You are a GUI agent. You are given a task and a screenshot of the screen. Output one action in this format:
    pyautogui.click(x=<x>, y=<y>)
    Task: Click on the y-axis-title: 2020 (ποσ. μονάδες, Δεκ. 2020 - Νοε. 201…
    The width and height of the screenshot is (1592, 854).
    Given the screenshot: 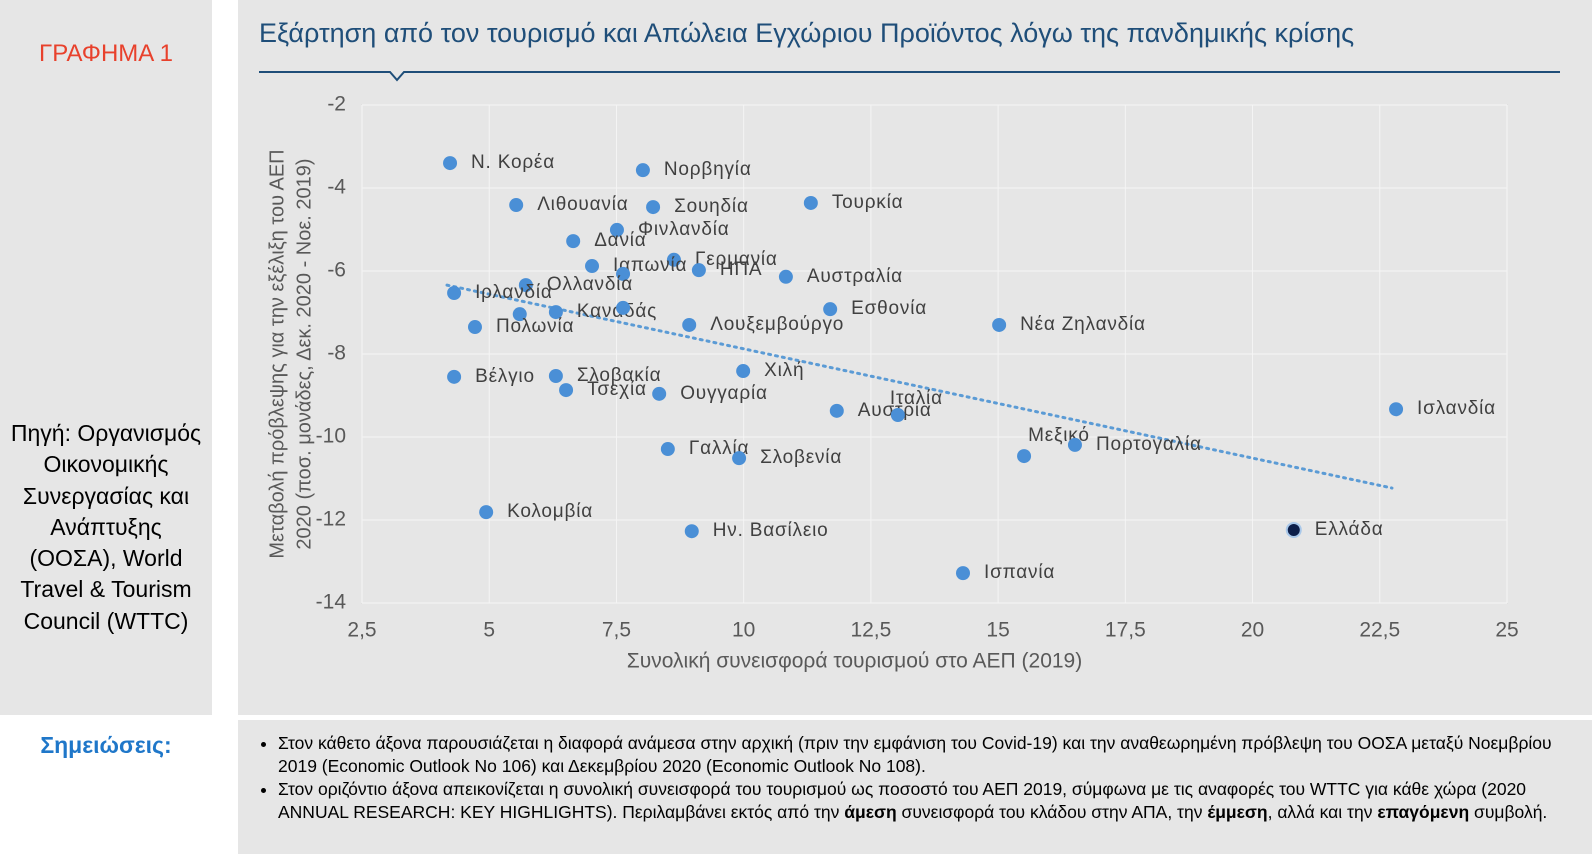 What is the action you would take?
    pyautogui.click(x=304, y=353)
    